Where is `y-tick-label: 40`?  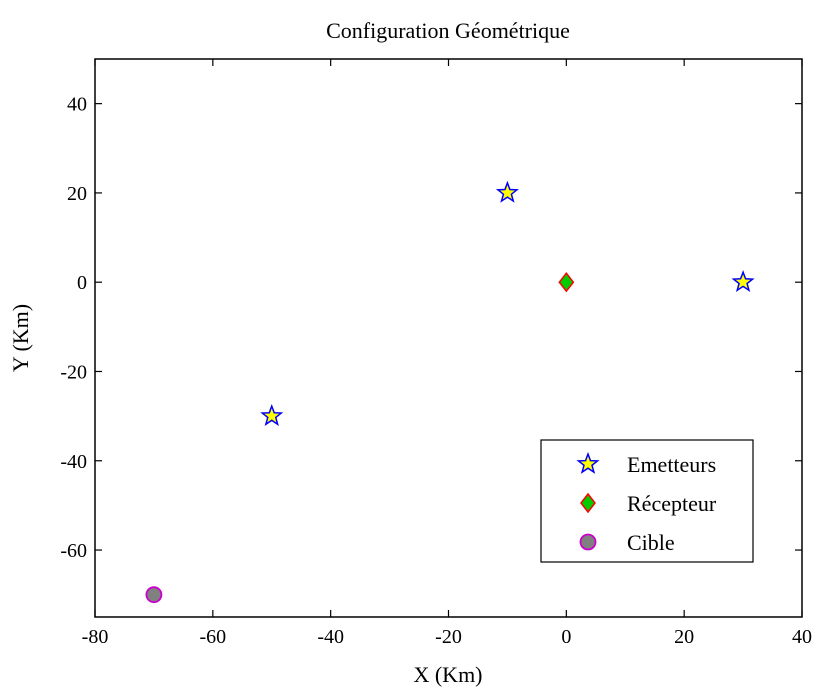
y-tick-label: 40 is located at coordinates (77, 105).